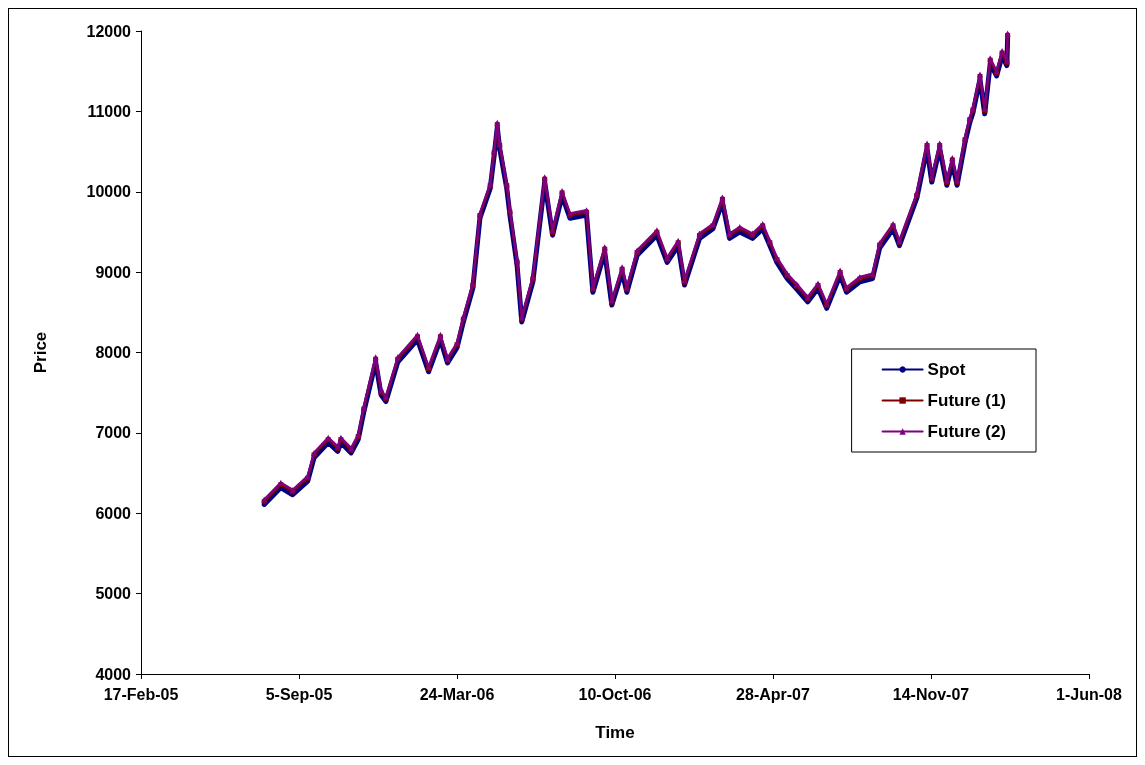  What do you see at coordinates (113, 674) in the screenshot?
I see `y-tick-label: 4000` at bounding box center [113, 674].